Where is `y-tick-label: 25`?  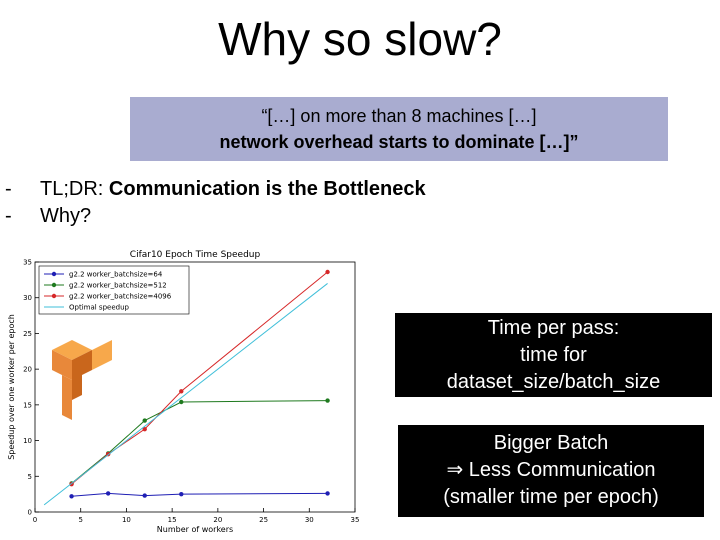 y-tick-label: 25 is located at coordinates (27, 334).